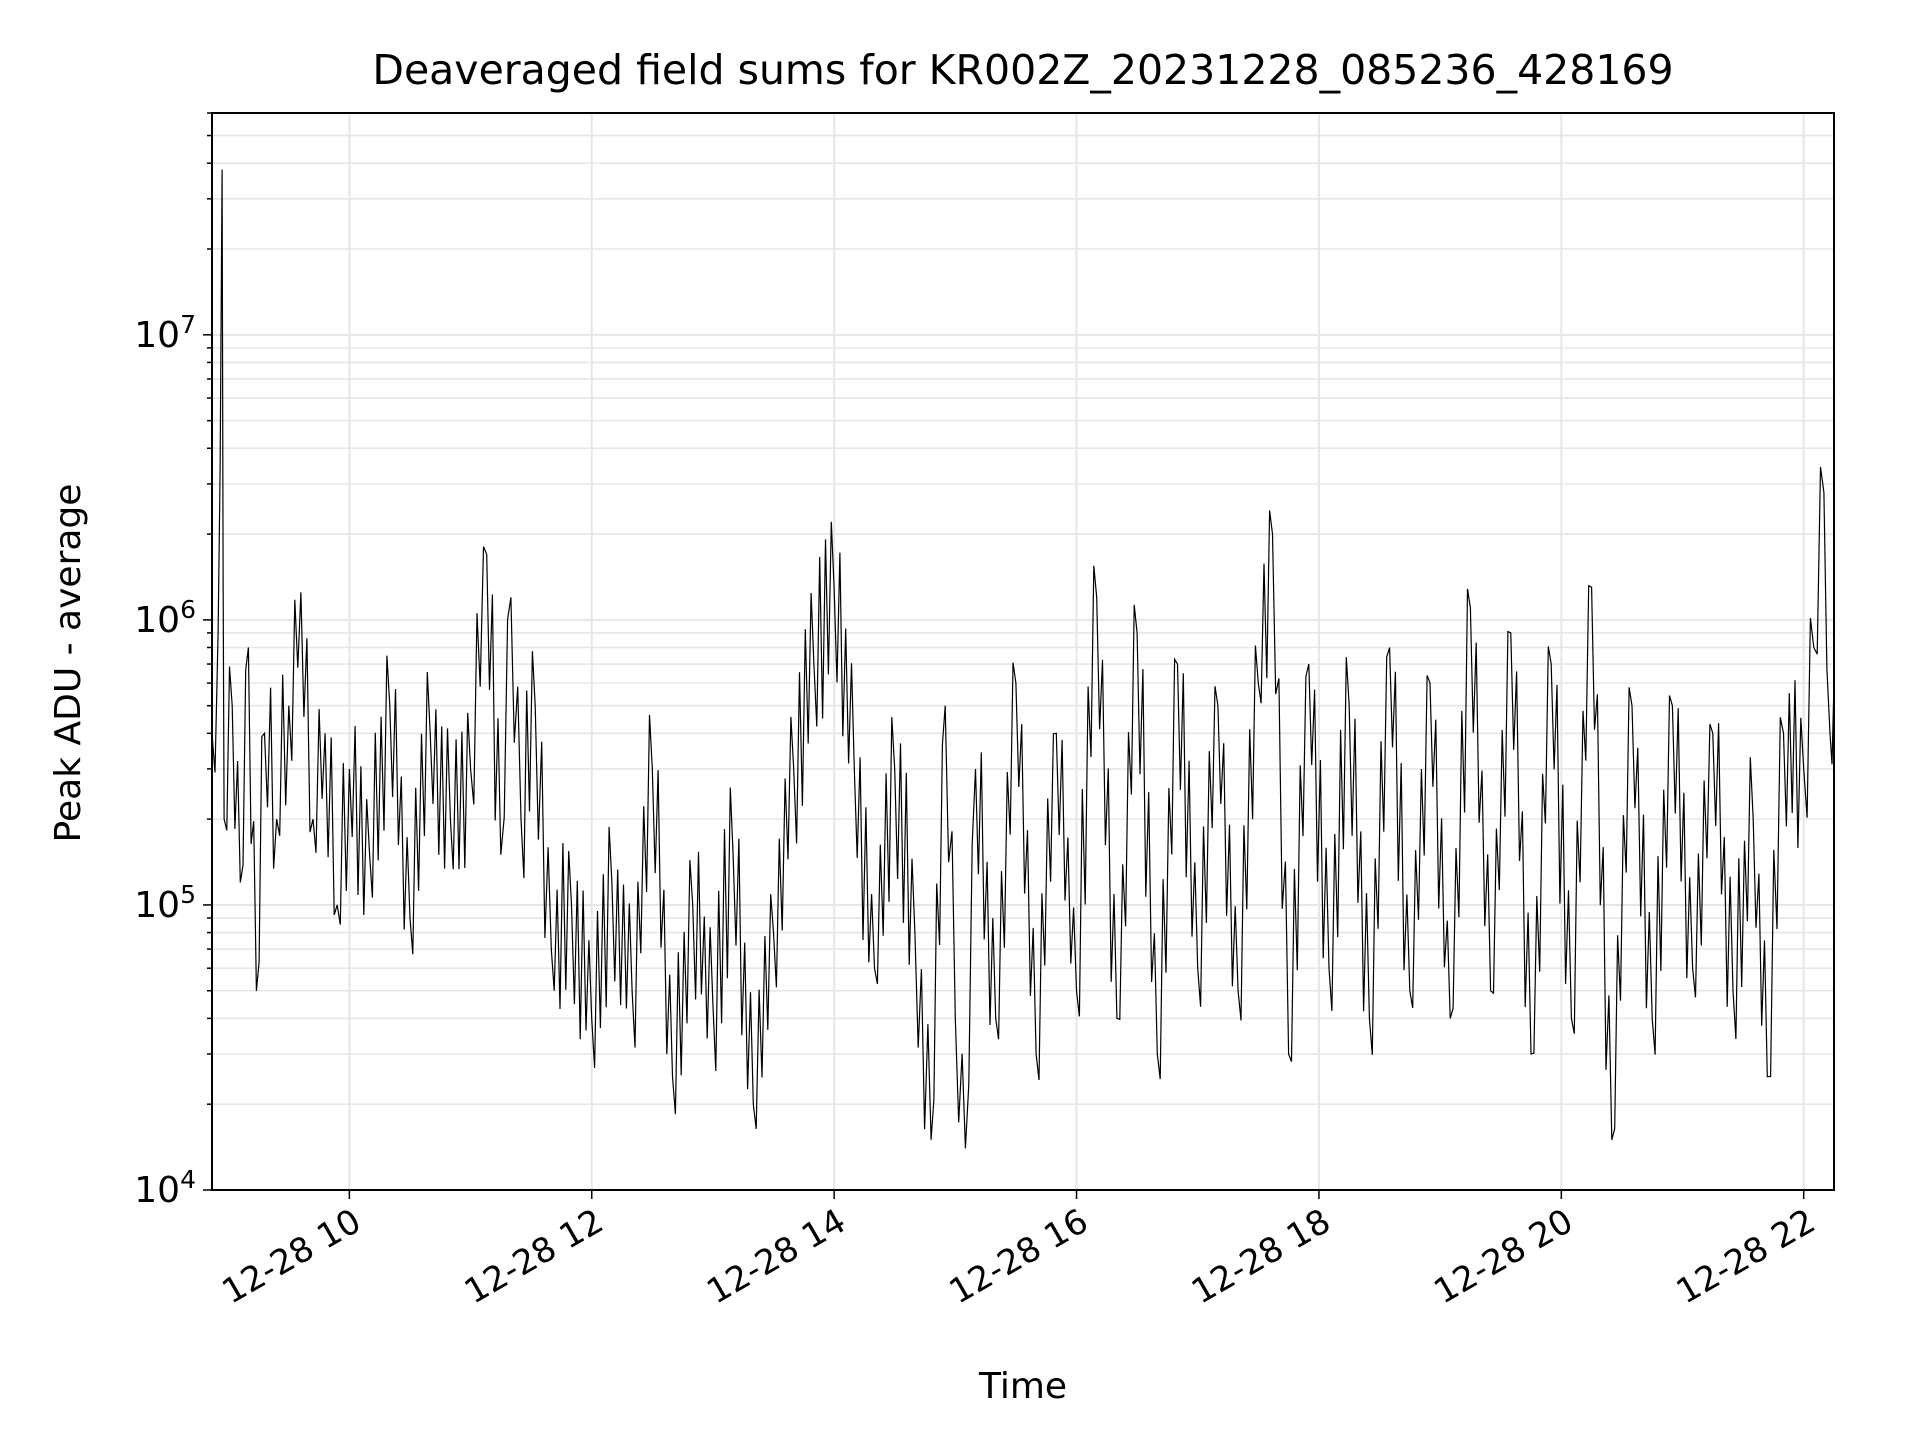 The height and width of the screenshot is (1440, 1920). Describe the element at coordinates (68, 663) in the screenshot. I see `y-axis-label: Peak ADU - average` at that location.